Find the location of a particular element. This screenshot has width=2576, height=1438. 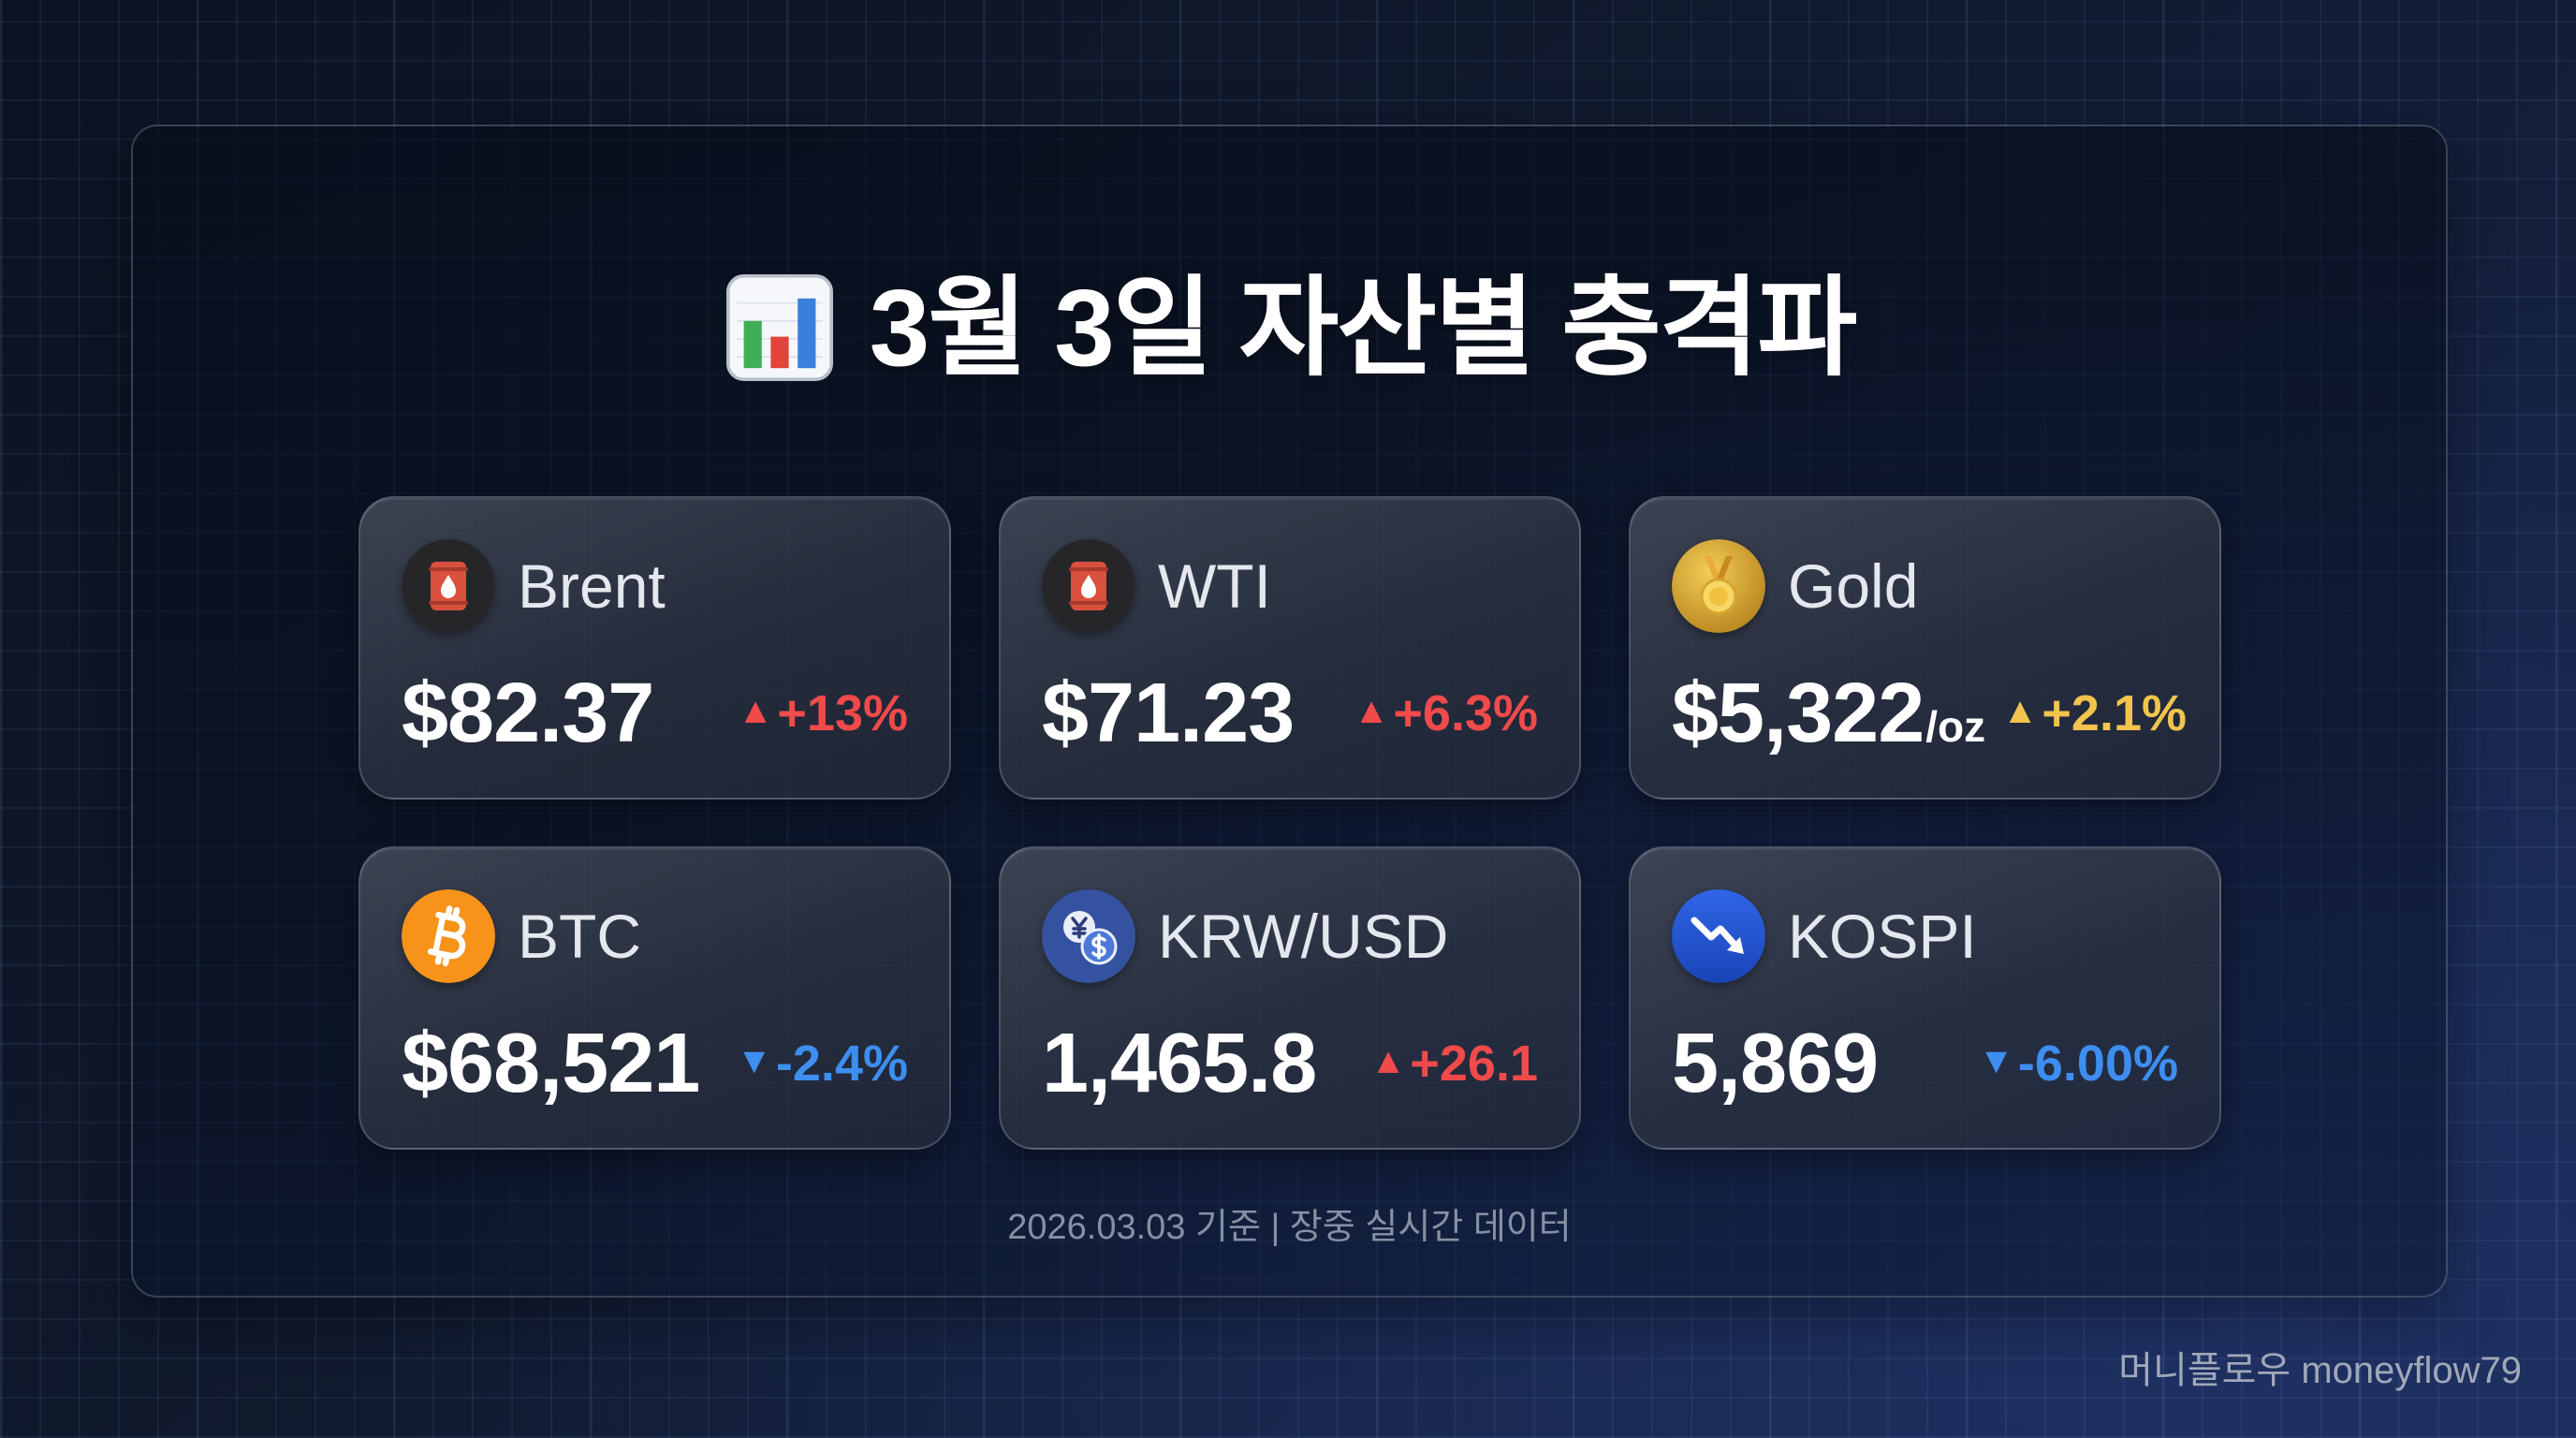

price-row: 1,465.8 ▲ +26.1 is located at coordinates (1290, 1063).